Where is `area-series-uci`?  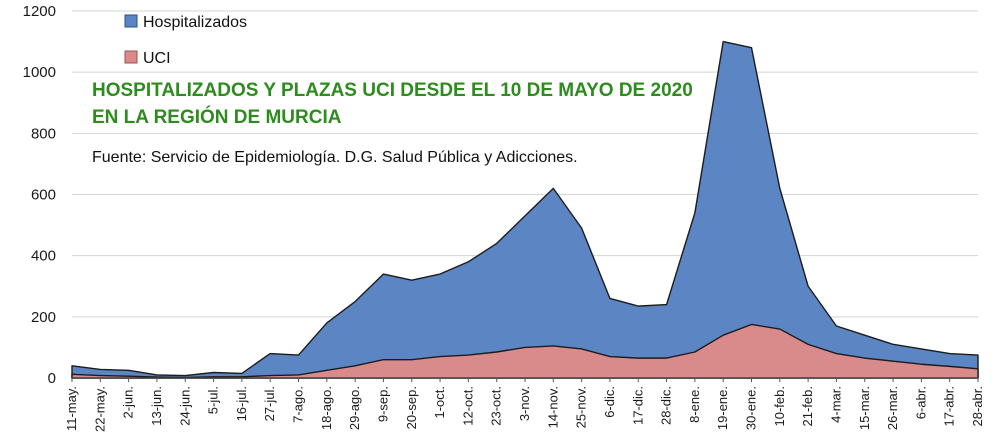 area-series-uci is located at coordinates (525, 351).